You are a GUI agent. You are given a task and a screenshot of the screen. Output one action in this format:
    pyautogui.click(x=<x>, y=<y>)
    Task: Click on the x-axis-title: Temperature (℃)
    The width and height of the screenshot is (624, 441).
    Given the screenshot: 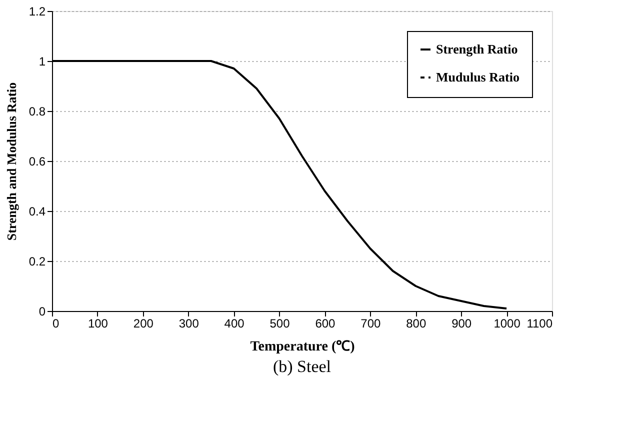 What is the action you would take?
    pyautogui.click(x=303, y=347)
    